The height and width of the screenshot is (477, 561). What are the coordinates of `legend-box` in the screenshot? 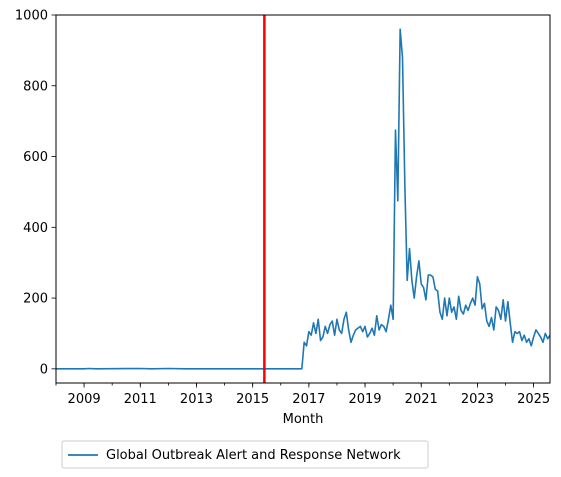 It's located at (245, 454).